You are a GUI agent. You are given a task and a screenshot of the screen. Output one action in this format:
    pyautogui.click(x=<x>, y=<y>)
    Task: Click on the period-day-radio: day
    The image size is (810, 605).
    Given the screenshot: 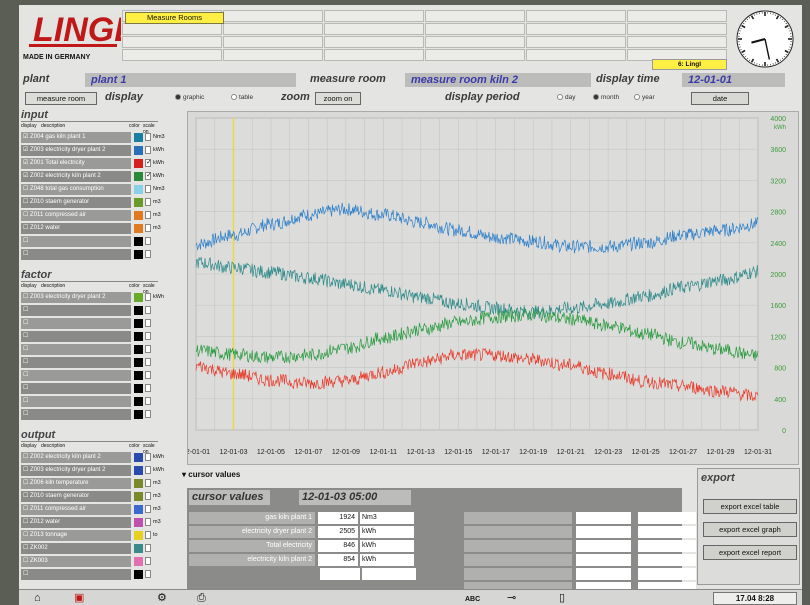 What is the action you would take?
    pyautogui.click(x=566, y=97)
    